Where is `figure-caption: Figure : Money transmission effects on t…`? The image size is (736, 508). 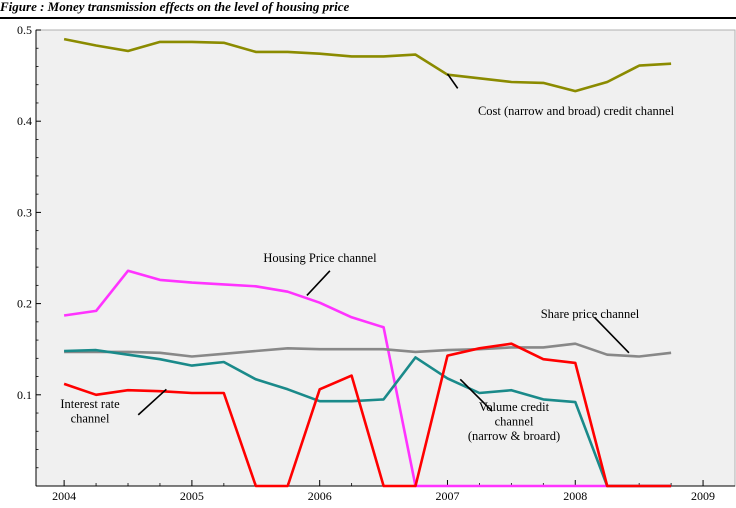
figure-caption: Figure : Money transmission effects on t… is located at coordinates (175, 7).